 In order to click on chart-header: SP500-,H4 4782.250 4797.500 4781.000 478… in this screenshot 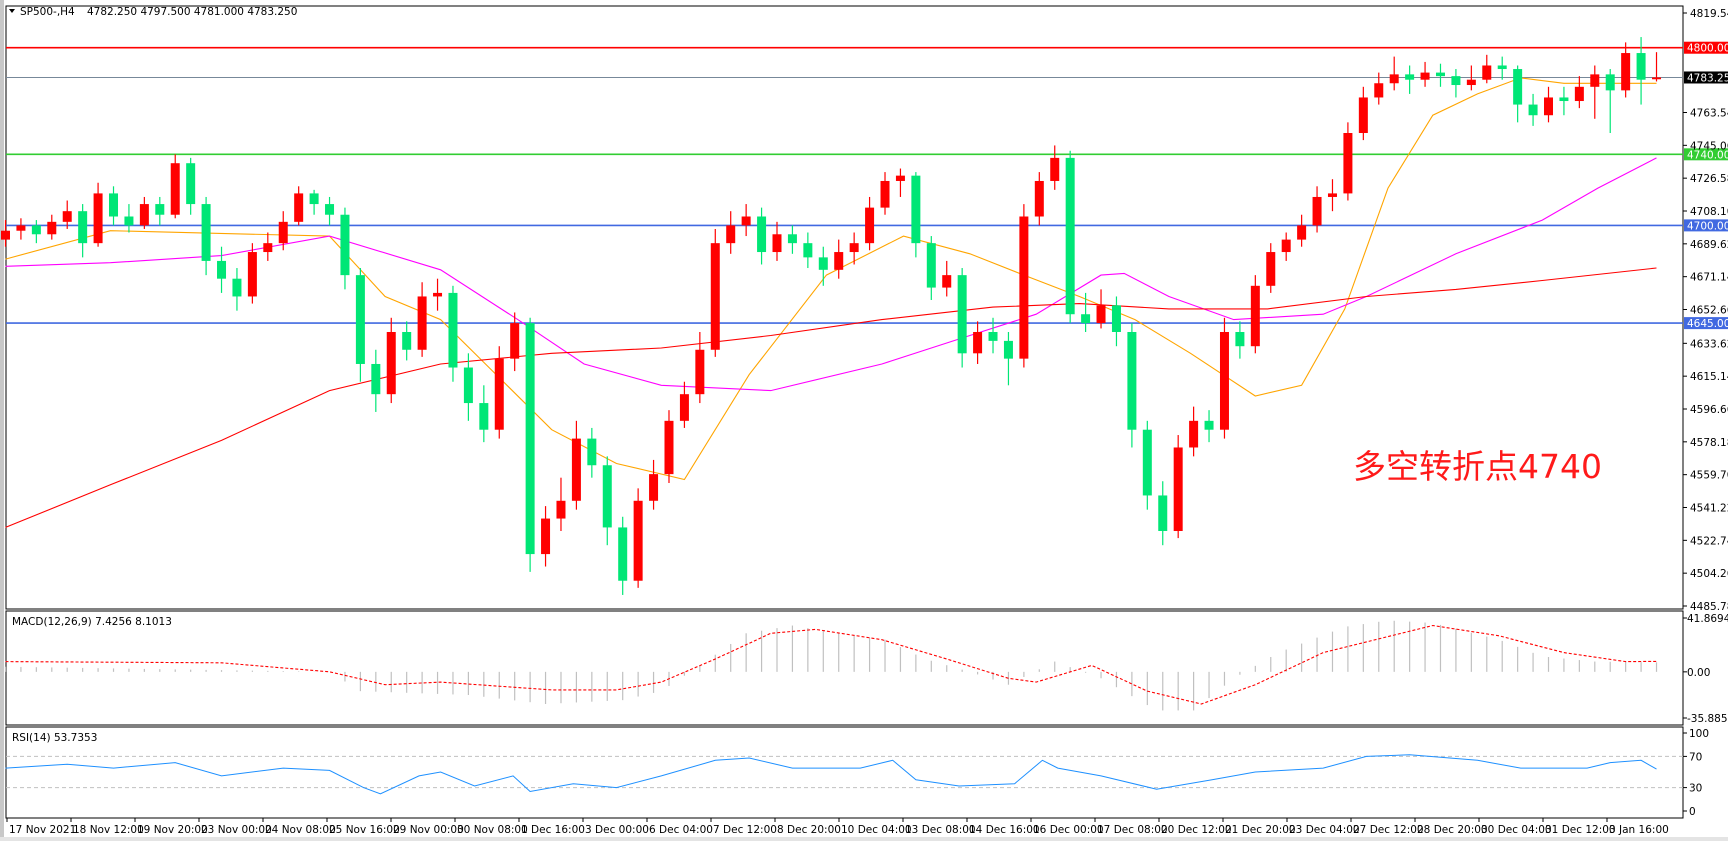, I will do `click(153, 12)`.